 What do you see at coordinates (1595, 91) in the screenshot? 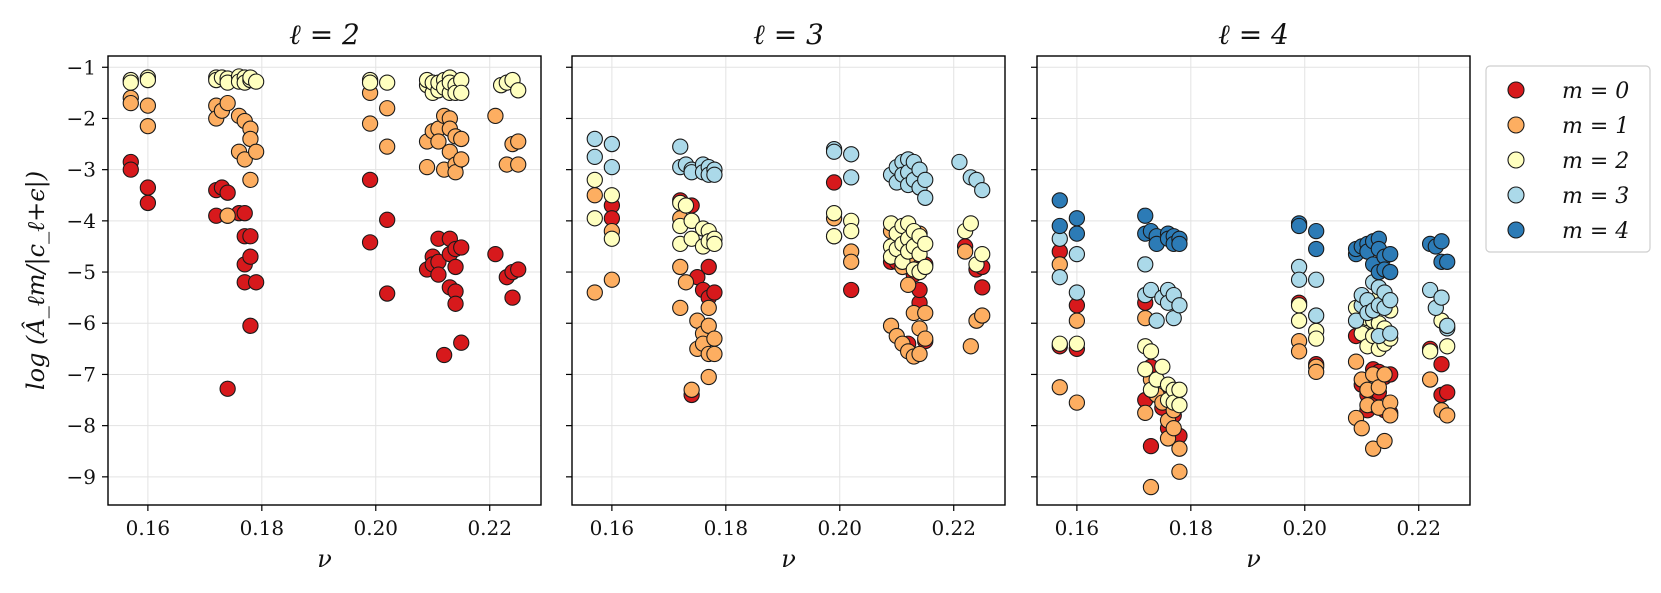
I see `legend-label-0: m = 0` at bounding box center [1595, 91].